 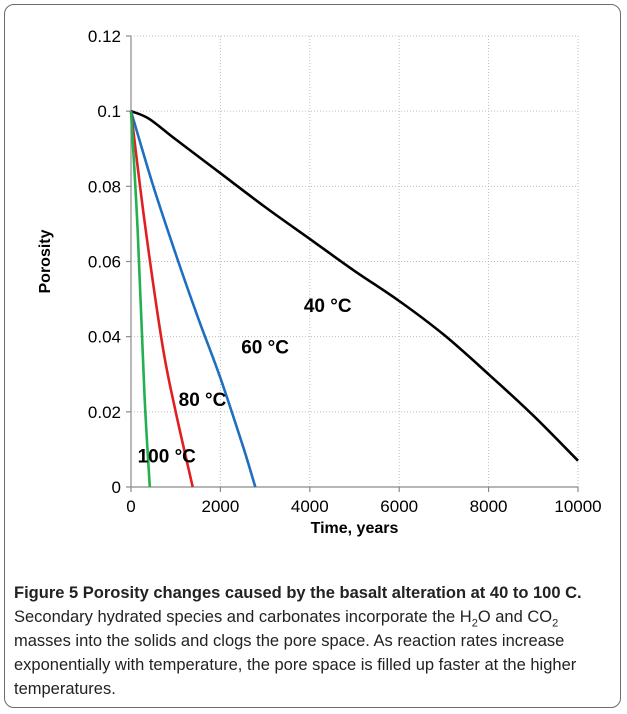 What do you see at coordinates (310, 506) in the screenshot?
I see `x-tick-label: 4000` at bounding box center [310, 506].